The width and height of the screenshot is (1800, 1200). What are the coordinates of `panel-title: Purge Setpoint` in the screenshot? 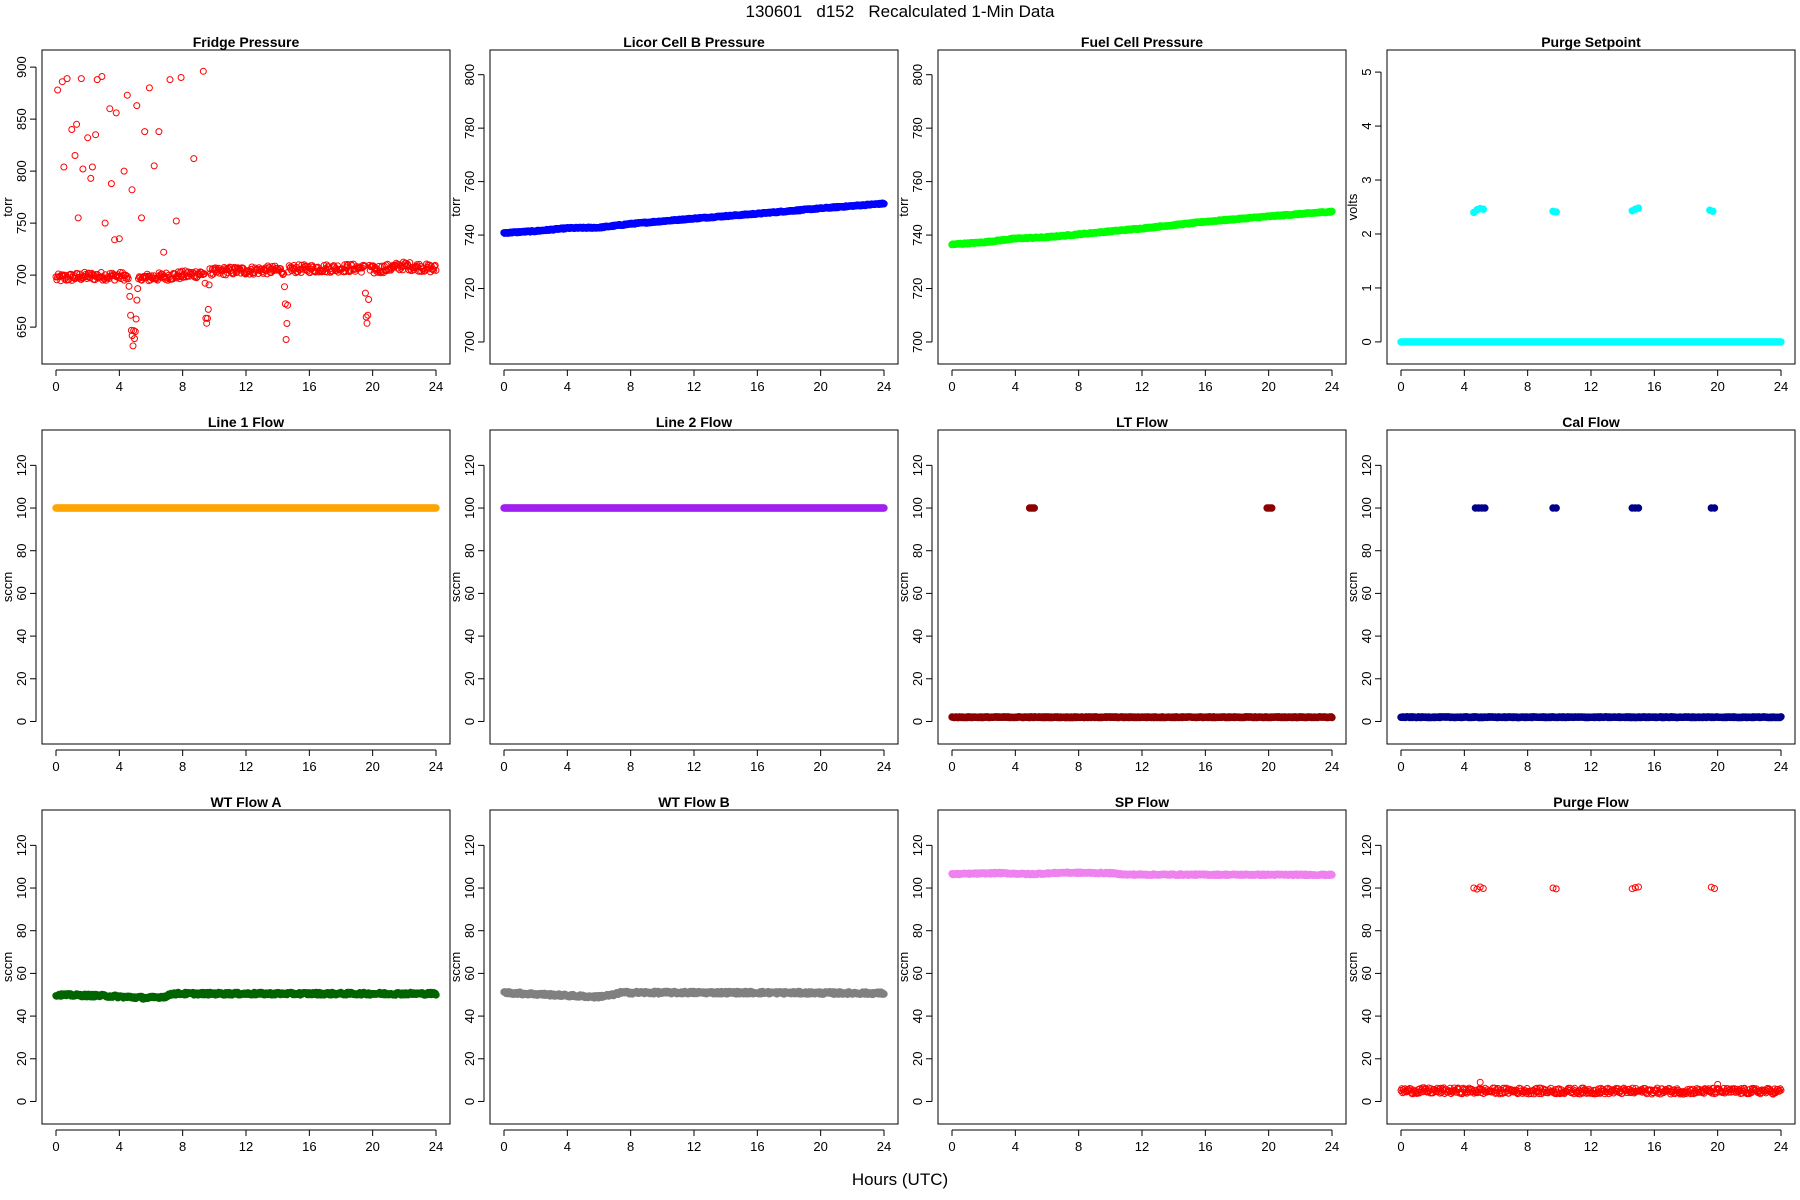 It's located at (1591, 42).